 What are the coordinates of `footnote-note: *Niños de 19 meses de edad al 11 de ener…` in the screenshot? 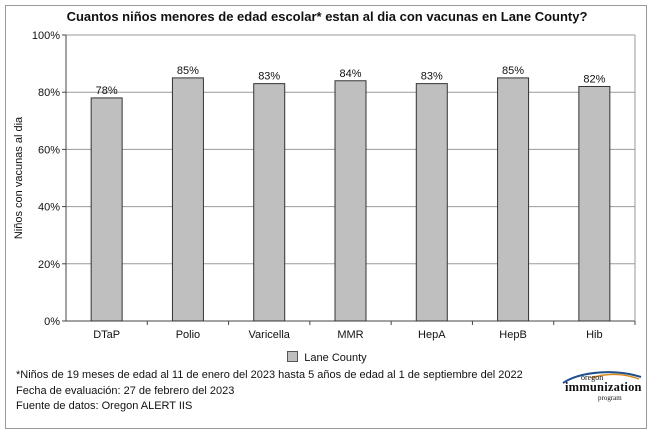 It's located at (269, 375).